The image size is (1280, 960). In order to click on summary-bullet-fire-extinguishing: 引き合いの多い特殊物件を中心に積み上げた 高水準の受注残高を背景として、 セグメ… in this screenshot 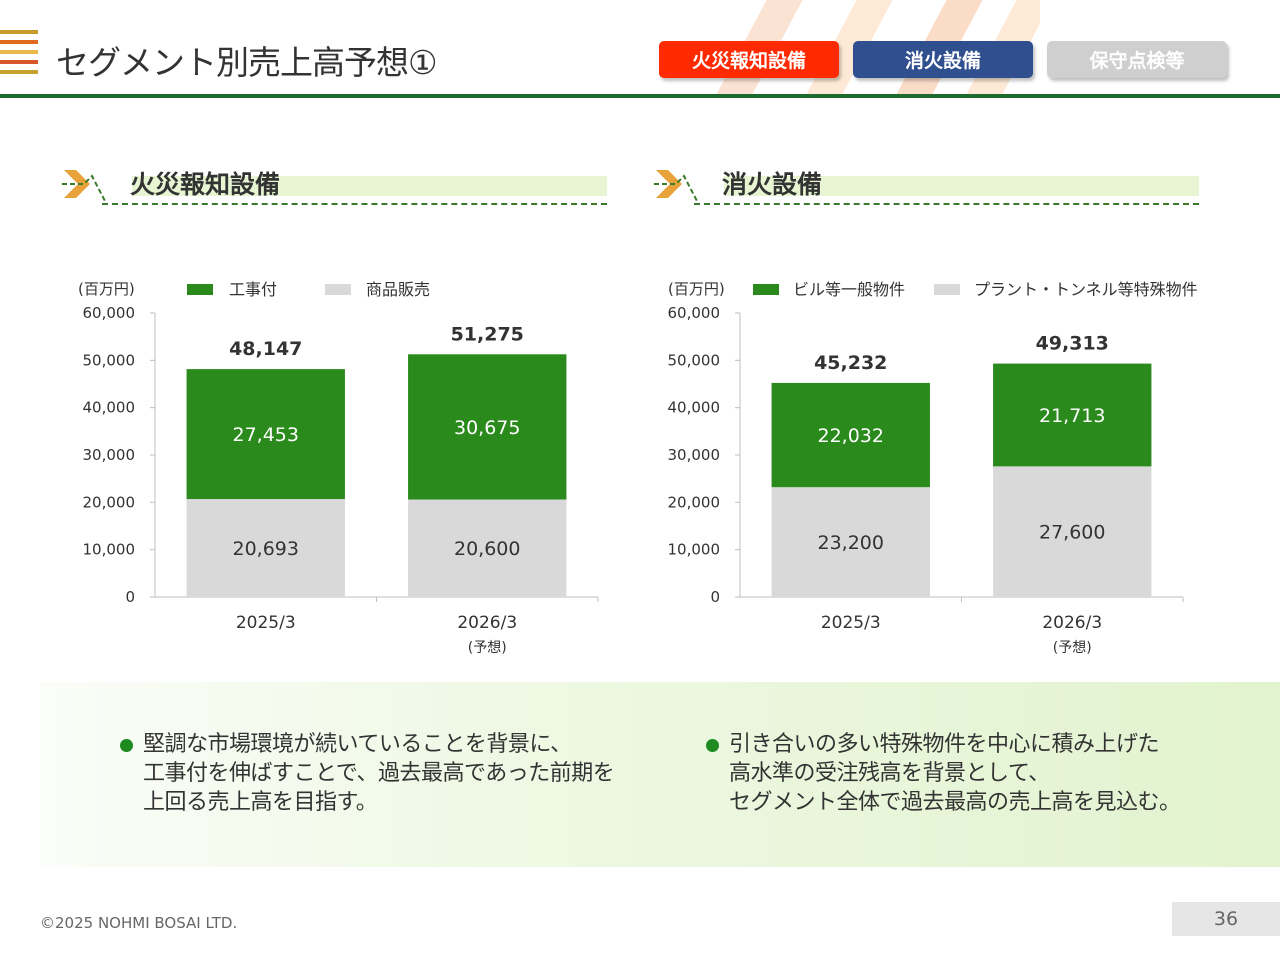, I will do `click(943, 773)`.